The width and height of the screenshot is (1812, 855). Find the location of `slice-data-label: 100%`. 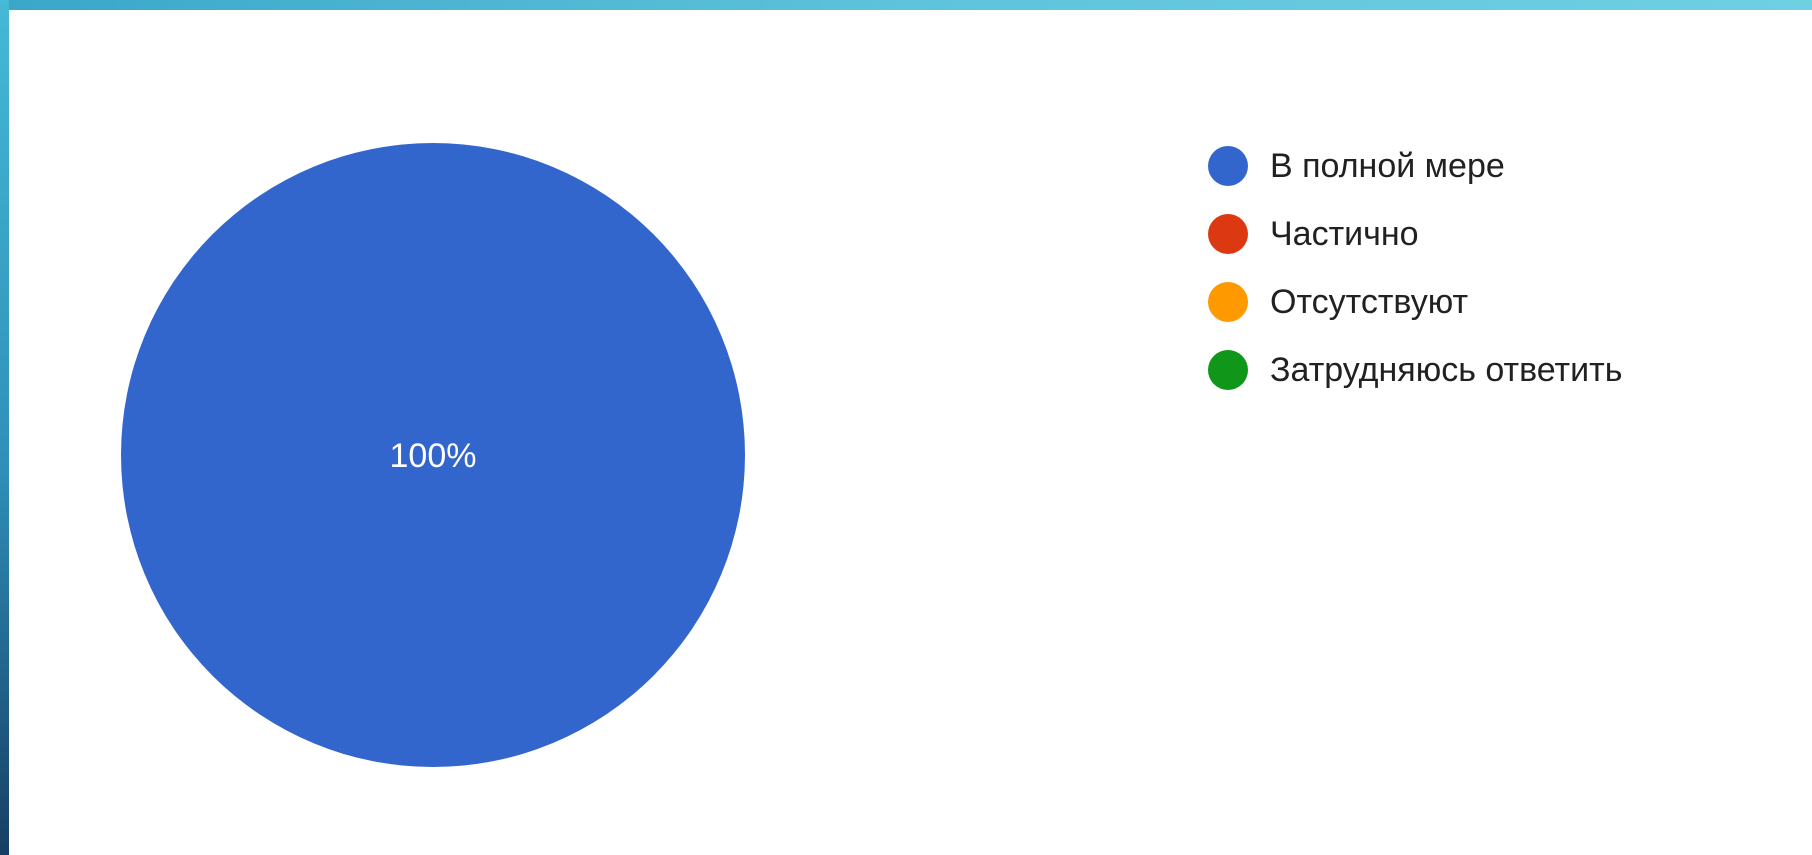

slice-data-label: 100% is located at coordinates (433, 456).